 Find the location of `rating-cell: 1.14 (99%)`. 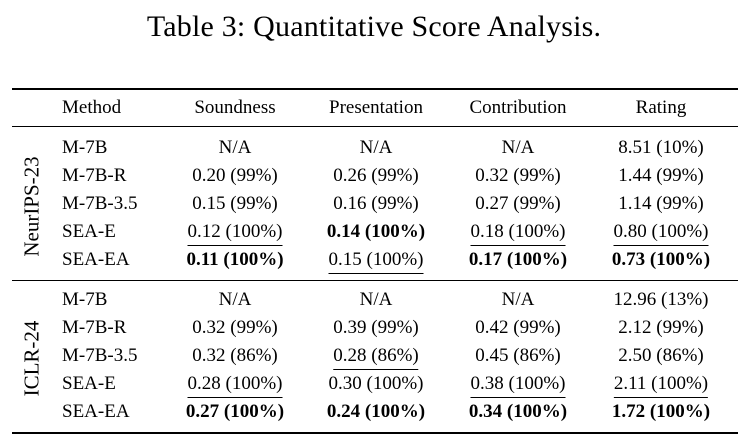

rating-cell: 1.14 (99%) is located at coordinates (661, 203).